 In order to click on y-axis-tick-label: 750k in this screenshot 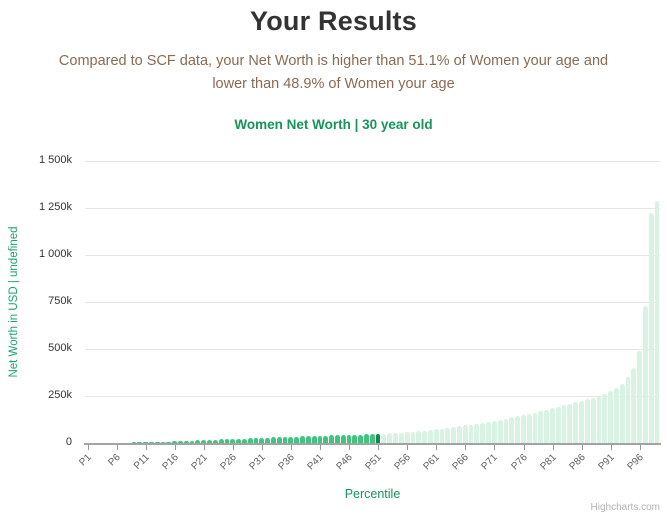, I will do `click(60, 301)`.